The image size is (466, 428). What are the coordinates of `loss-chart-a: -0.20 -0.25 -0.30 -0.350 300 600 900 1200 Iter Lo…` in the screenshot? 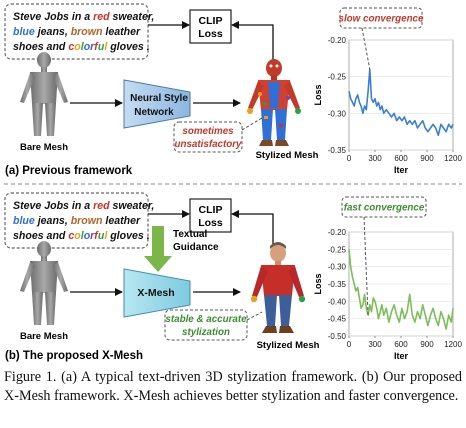 It's located at (387, 91).